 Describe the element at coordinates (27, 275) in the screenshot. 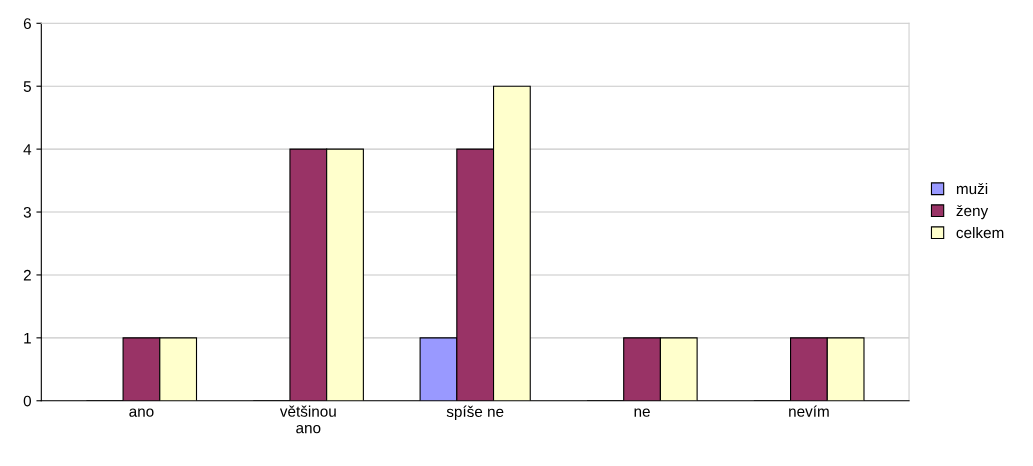

I see `y-tick-label: 2` at that location.